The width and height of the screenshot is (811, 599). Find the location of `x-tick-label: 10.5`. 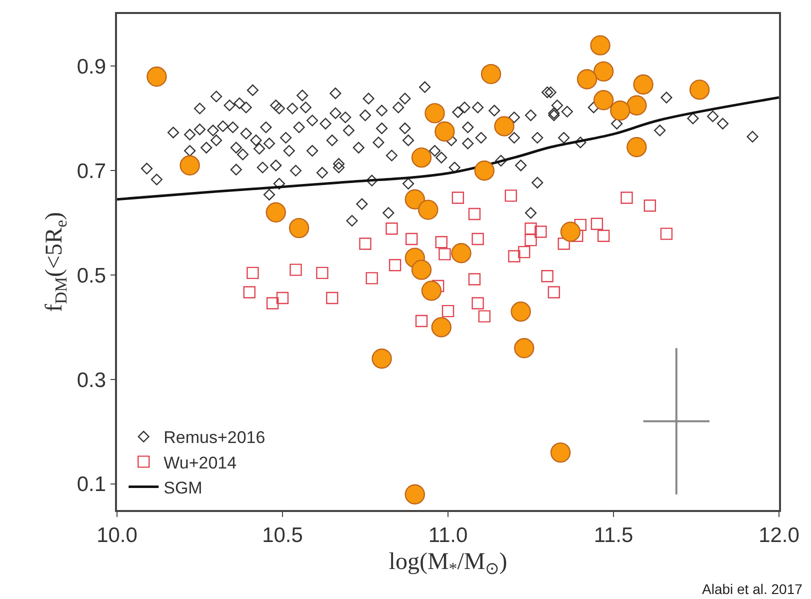

x-tick-label: 10.5 is located at coordinates (282, 535).